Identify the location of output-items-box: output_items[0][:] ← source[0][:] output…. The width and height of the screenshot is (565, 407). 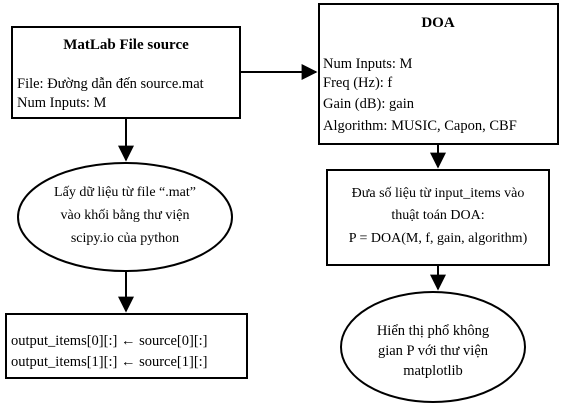
(126, 346).